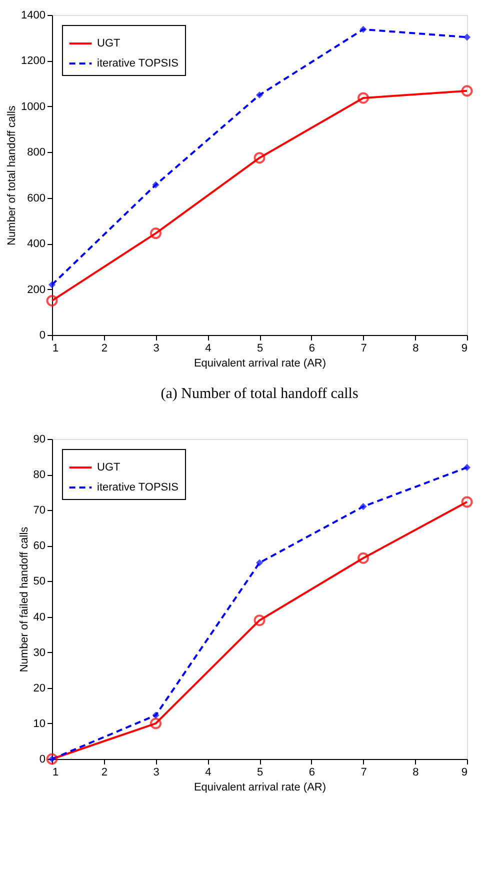 The image size is (496, 880). Describe the element at coordinates (24, 599) in the screenshot. I see `y-axis-title: Number of failed handoff calls` at that location.